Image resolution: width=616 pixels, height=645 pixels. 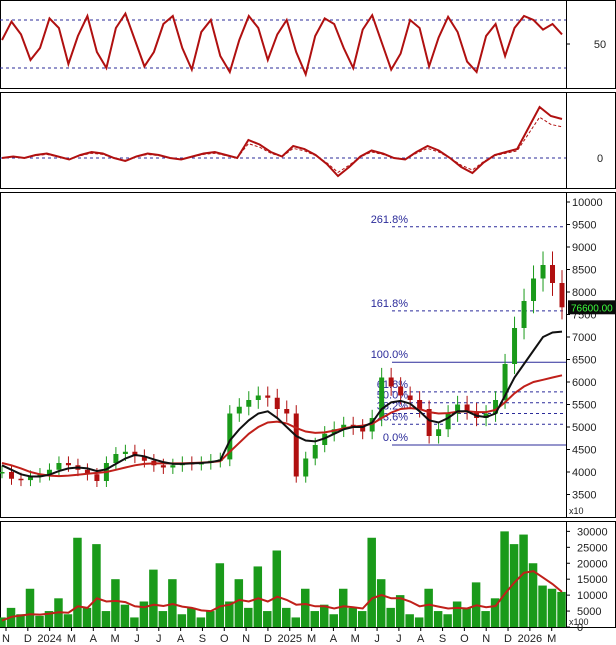 What do you see at coordinates (290, 639) in the screenshot?
I see `x-tick-label: 2025` at bounding box center [290, 639].